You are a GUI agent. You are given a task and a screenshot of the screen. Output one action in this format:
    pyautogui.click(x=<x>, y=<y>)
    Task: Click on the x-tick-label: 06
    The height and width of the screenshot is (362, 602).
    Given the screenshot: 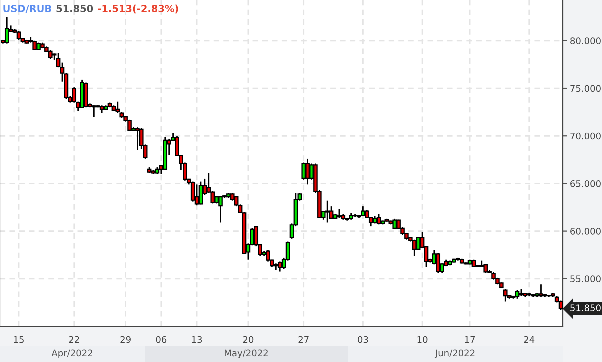 What is the action you would take?
    pyautogui.click(x=161, y=340)
    